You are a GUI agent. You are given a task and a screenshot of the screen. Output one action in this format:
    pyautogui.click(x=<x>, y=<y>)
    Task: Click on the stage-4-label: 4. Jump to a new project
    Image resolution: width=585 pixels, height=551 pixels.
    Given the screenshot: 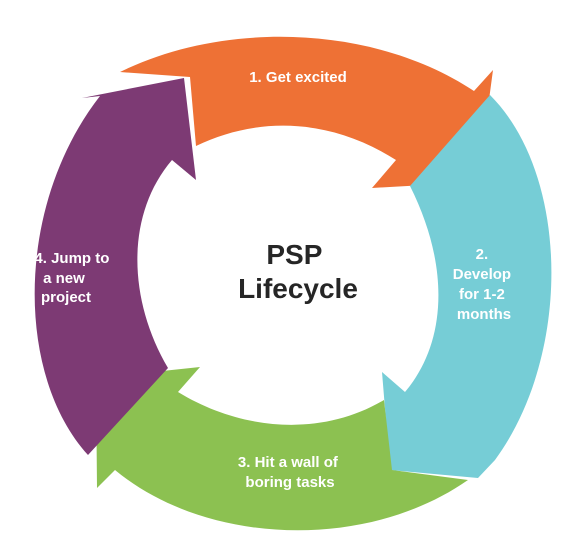 What is the action you would take?
    pyautogui.click(x=73, y=278)
    